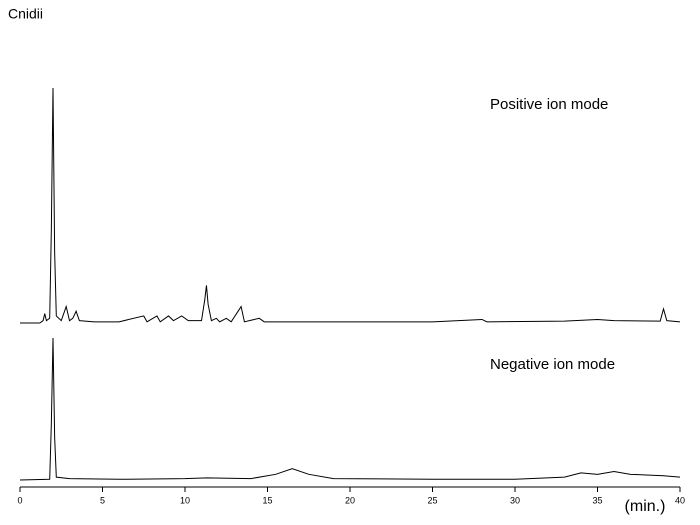 This screenshot has width=700, height=525. What do you see at coordinates (552, 364) in the screenshot?
I see `annotation: Negative ion mode` at bounding box center [552, 364].